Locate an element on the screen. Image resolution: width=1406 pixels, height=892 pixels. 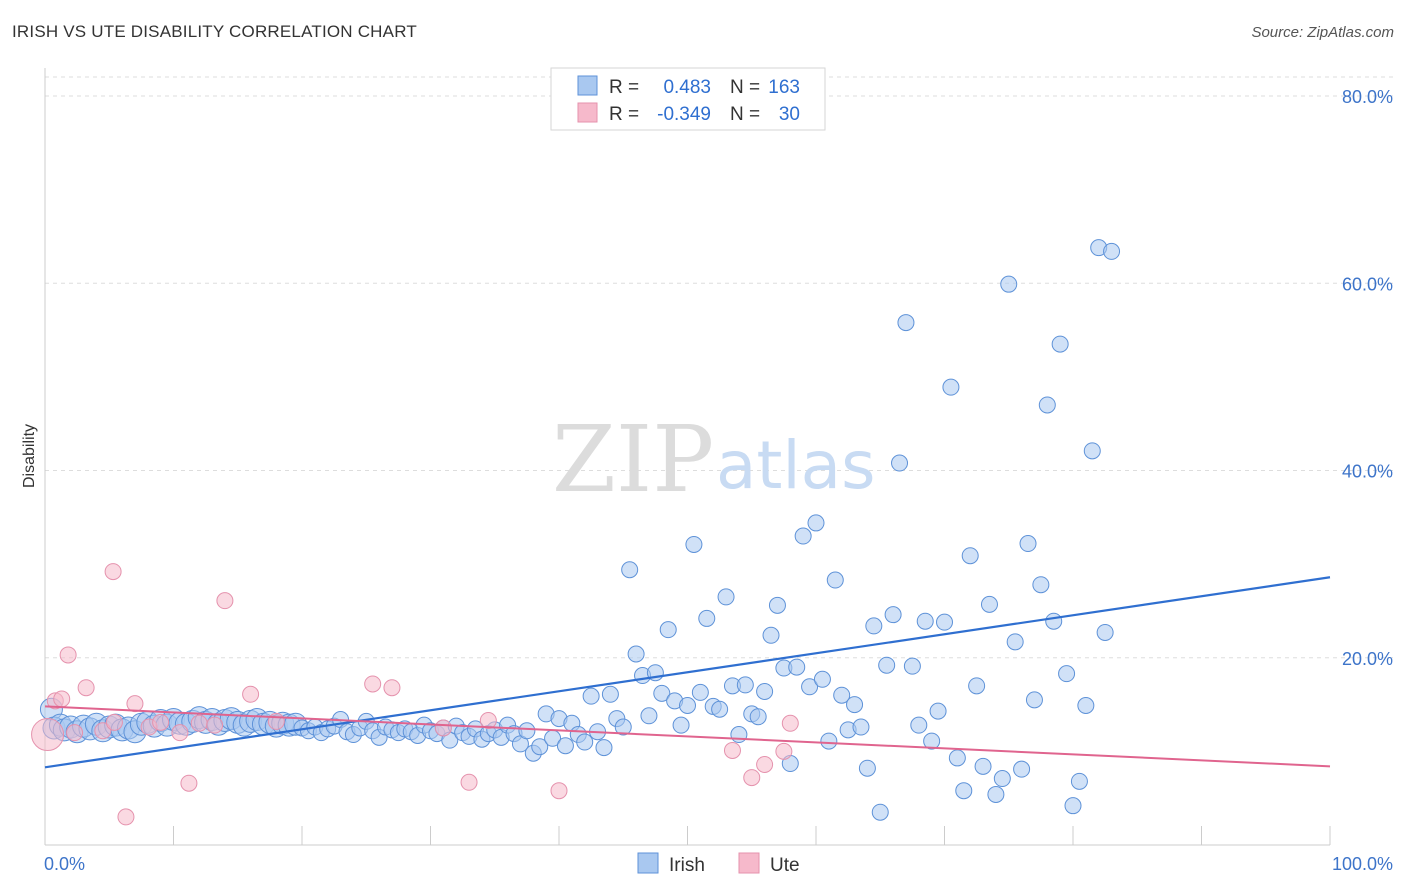
x-tick-label-max: 100.0% is located at coordinates (1362, 864).